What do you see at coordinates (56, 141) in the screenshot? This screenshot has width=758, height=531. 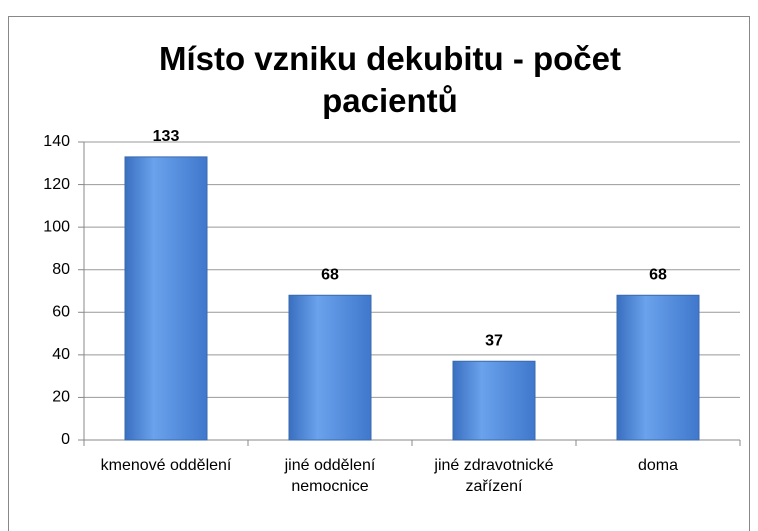 I see `y-tick-label: 140` at bounding box center [56, 141].